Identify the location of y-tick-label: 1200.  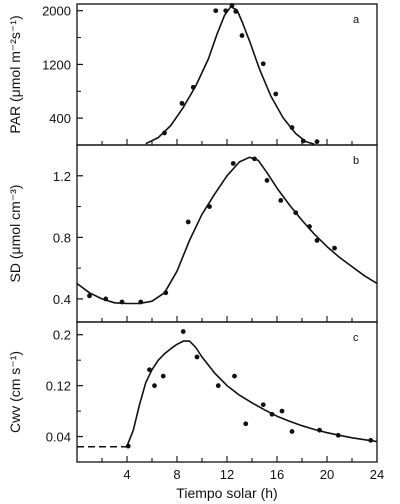
(56, 64).